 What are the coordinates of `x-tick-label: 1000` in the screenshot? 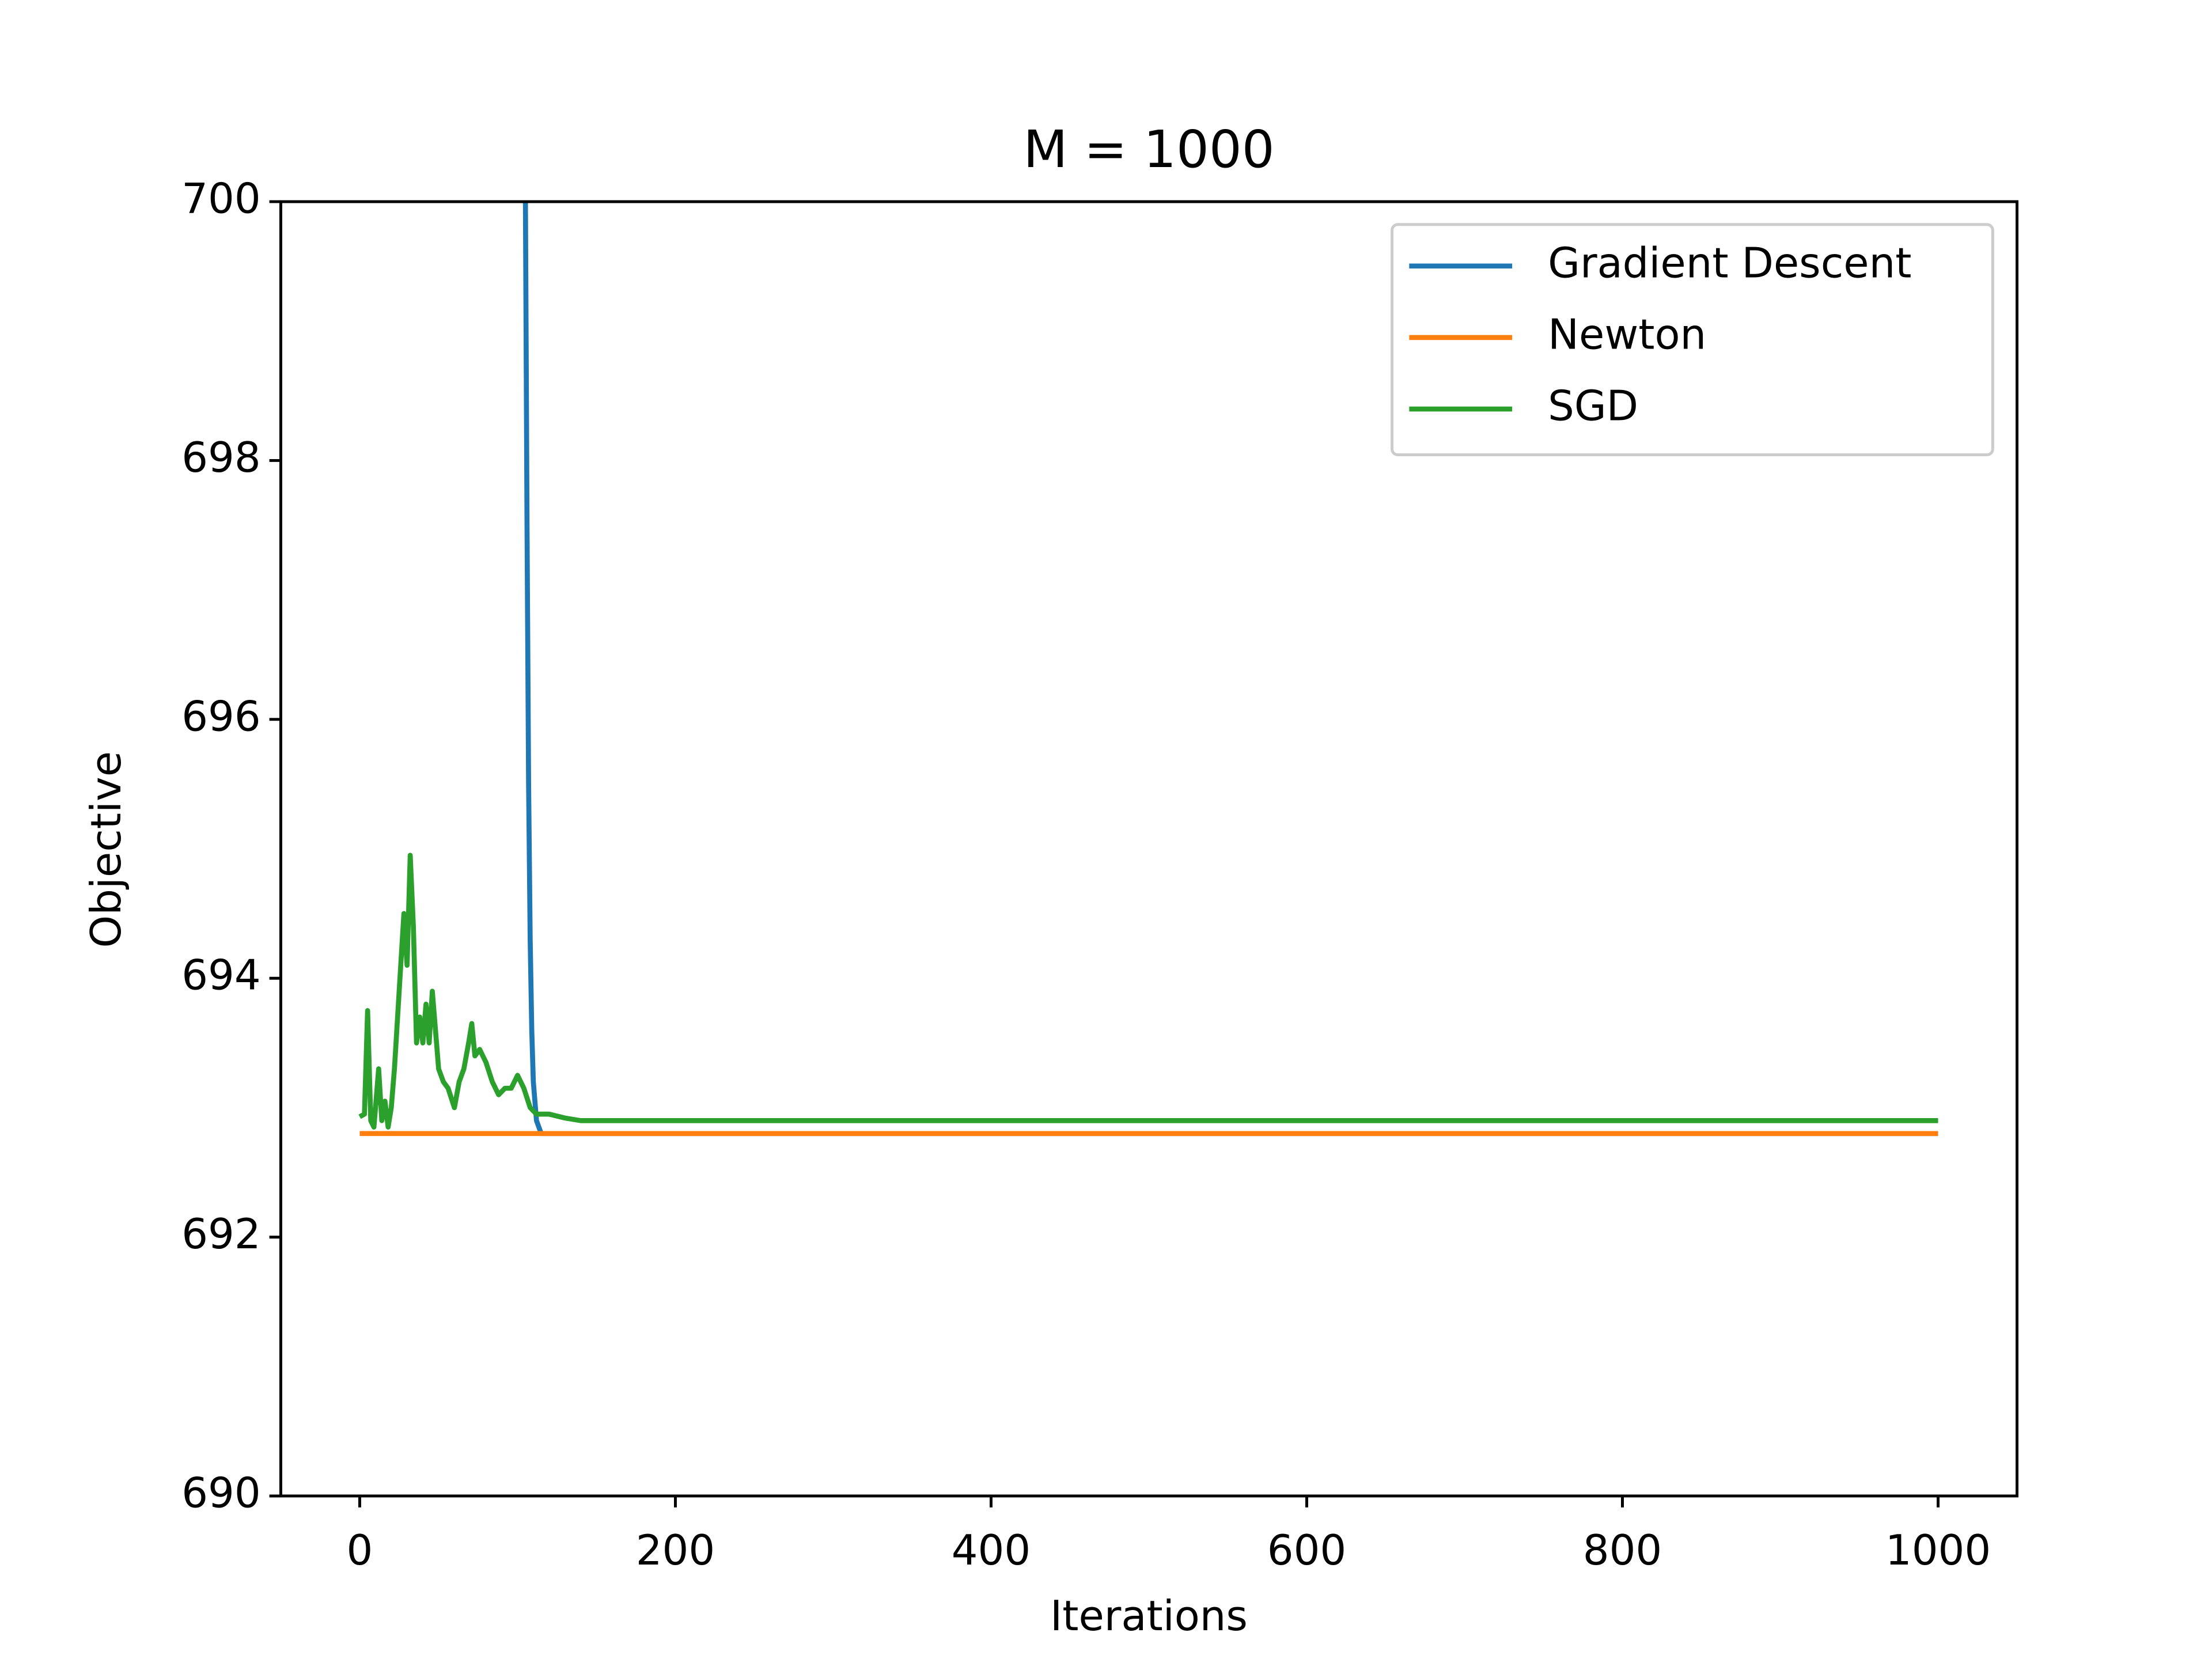 It's located at (1938, 1550).